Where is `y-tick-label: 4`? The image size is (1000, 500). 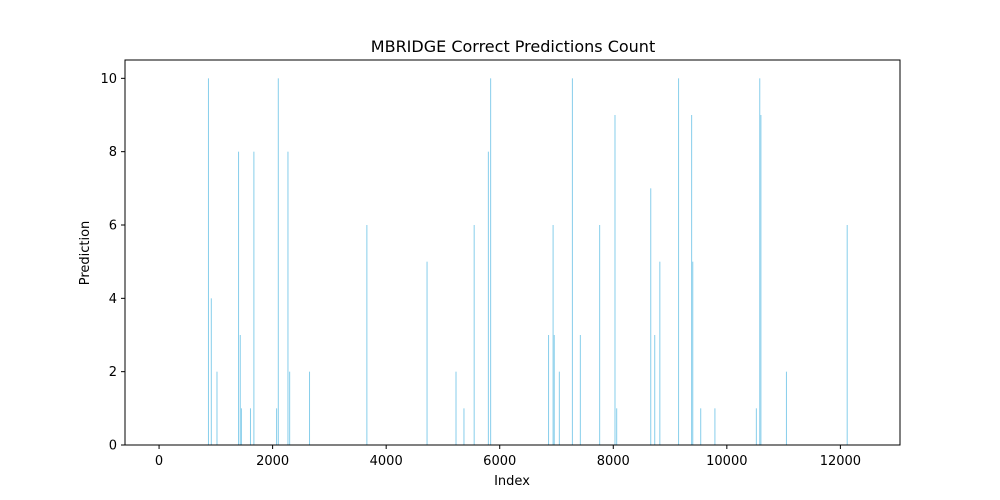
y-tick-label: 4 is located at coordinates (113, 299).